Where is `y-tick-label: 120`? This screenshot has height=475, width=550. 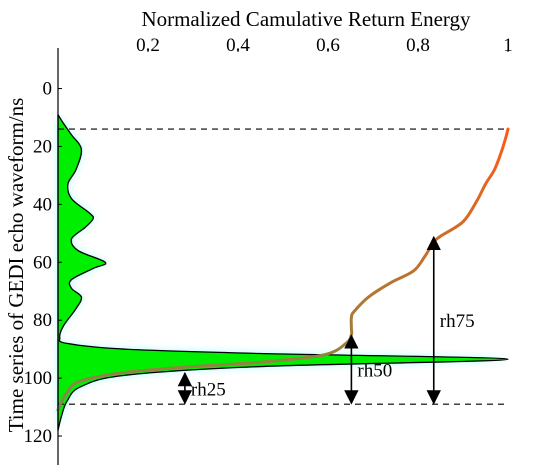
y-tick-label: 120 is located at coordinates (38, 436).